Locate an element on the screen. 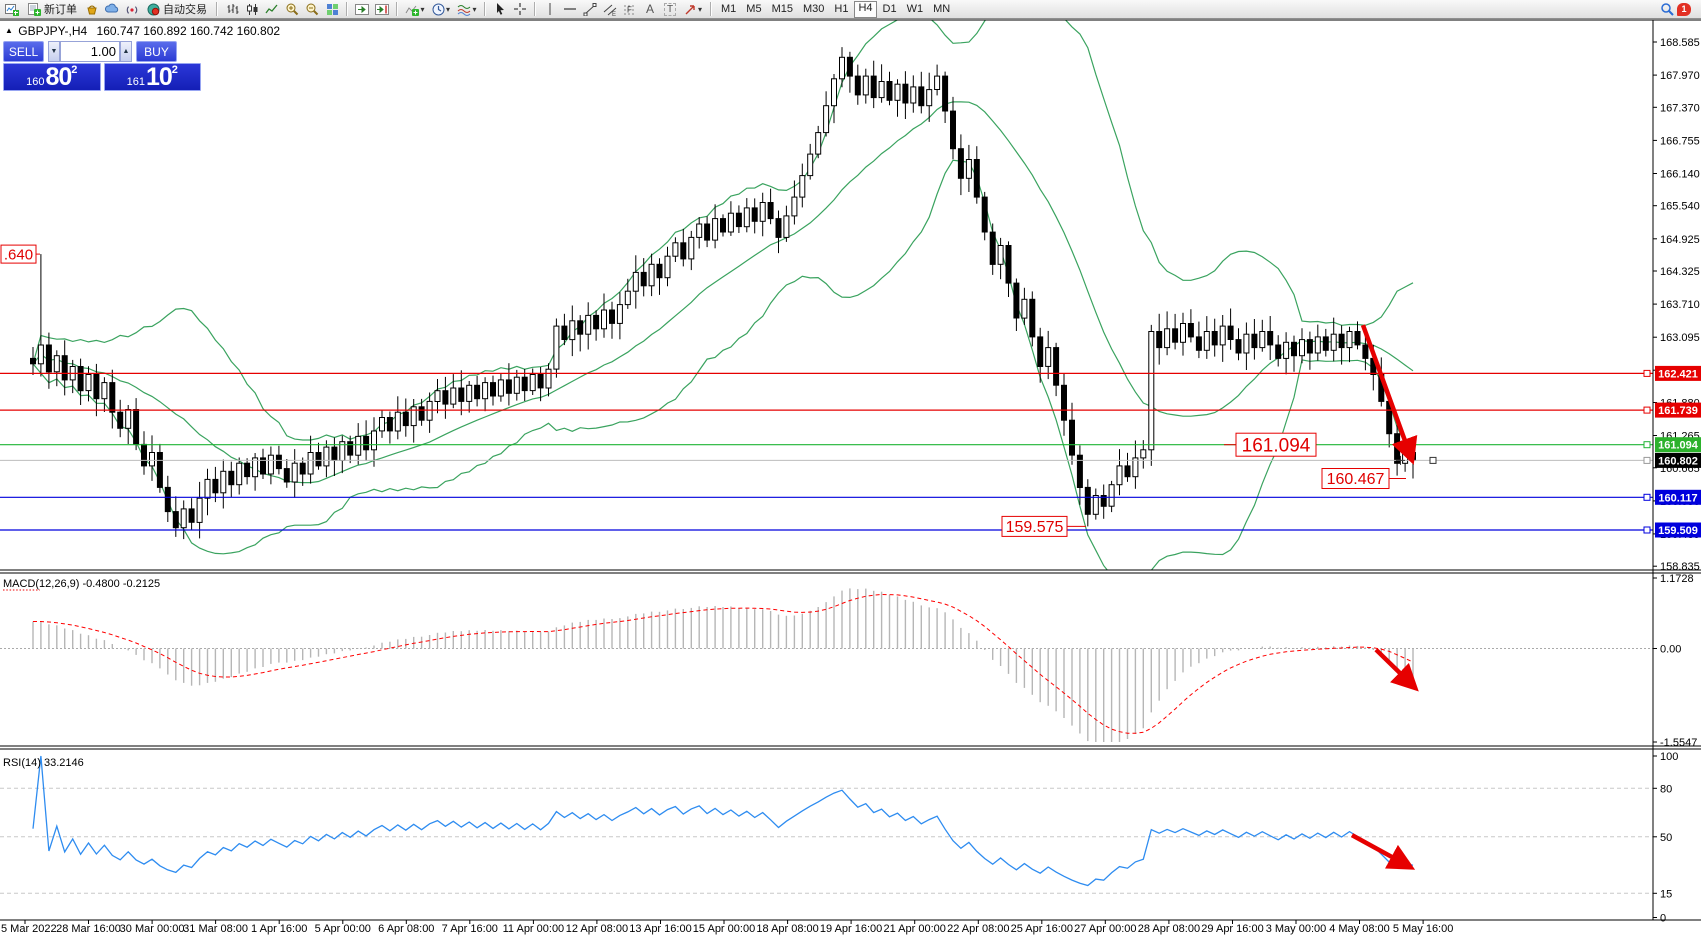 This screenshot has height=935, width=1701. timeframe-h1: H1 is located at coordinates (841, 8).